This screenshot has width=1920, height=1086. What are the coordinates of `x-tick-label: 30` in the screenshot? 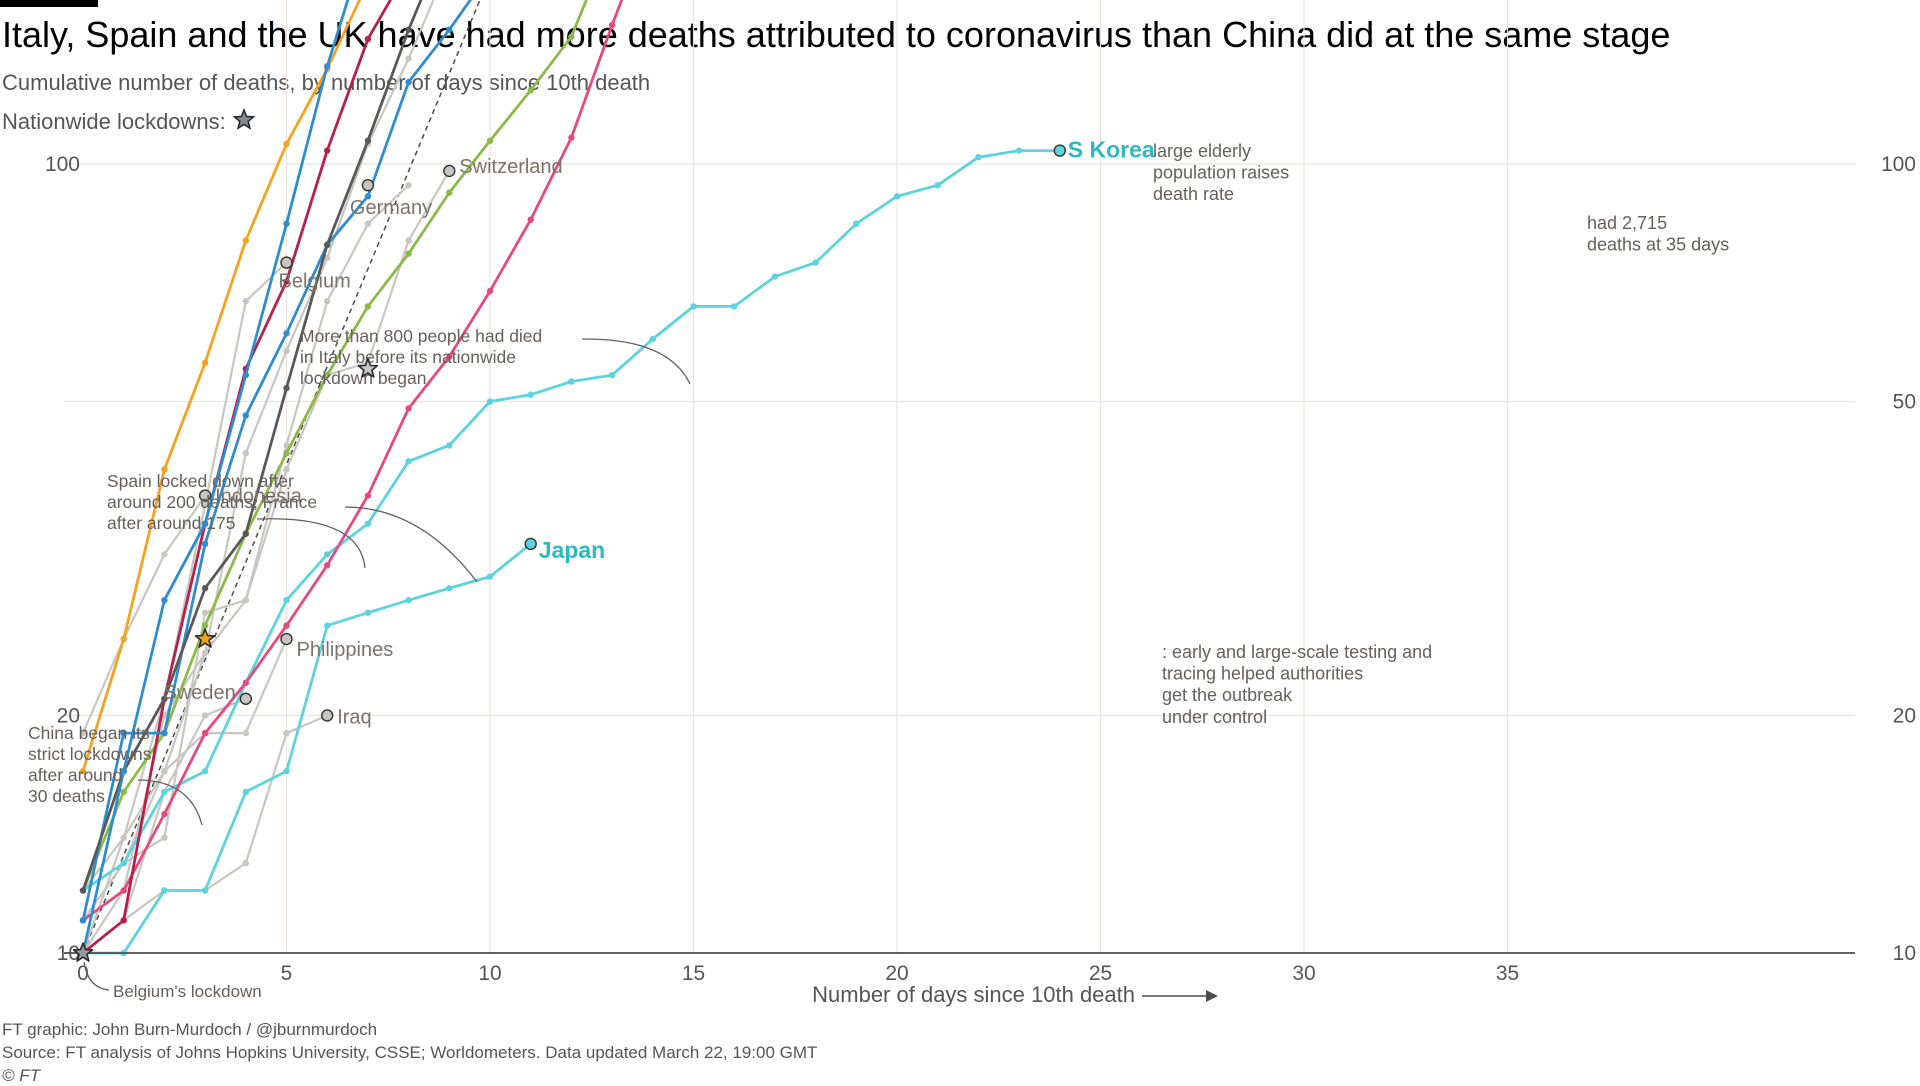 It's located at (1303, 973).